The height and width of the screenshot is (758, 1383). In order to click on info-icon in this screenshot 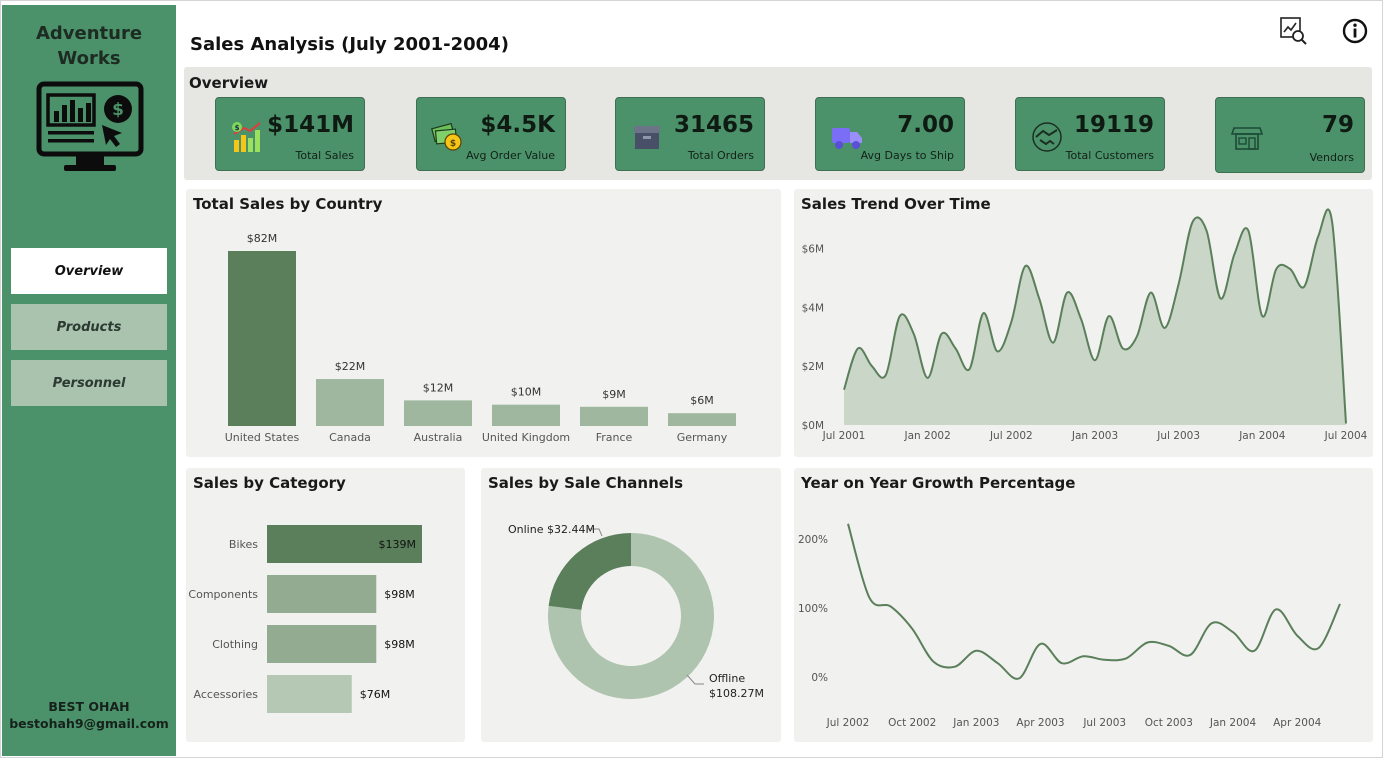, I will do `click(1355, 31)`.